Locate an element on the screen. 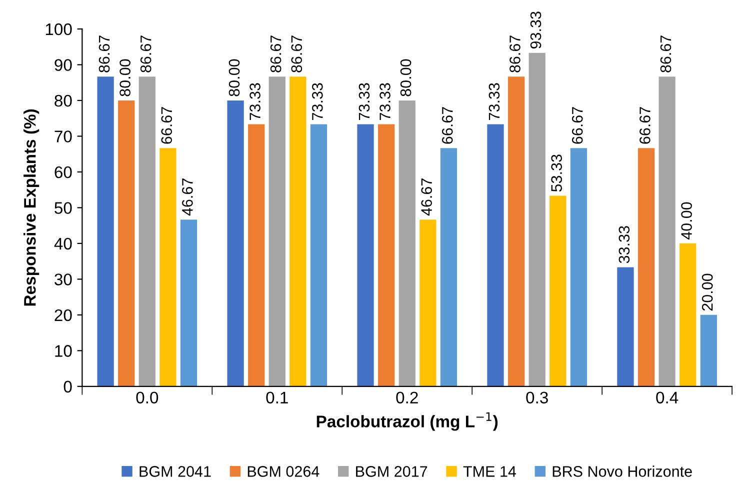  legend-label: BGM 2017 is located at coordinates (392, 471).